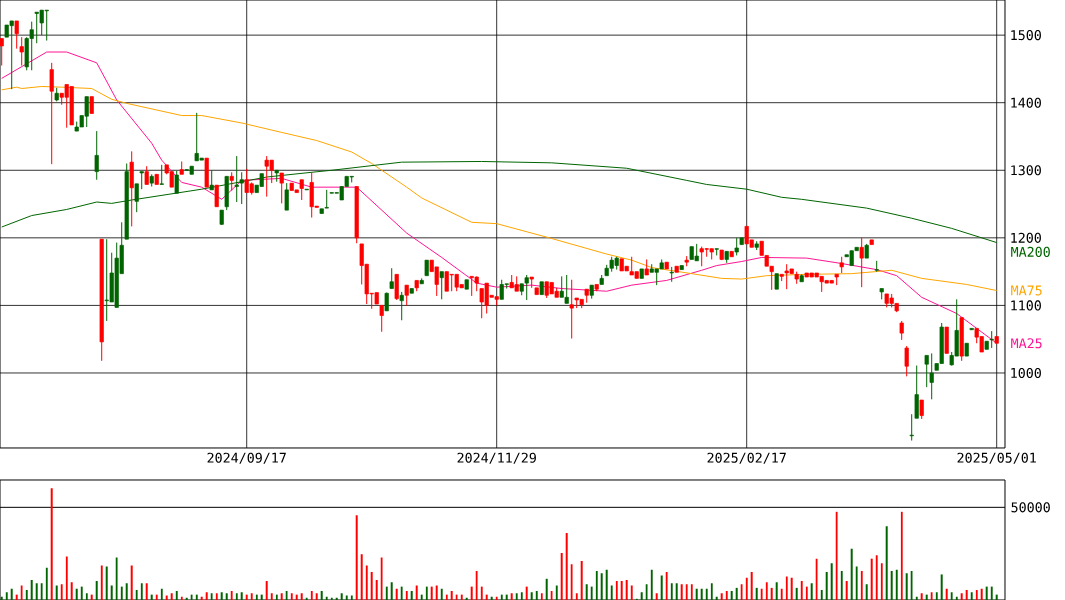 The image size is (1065, 600). Describe the element at coordinates (1026, 373) in the screenshot. I see `y-tick-label: 1000` at that location.